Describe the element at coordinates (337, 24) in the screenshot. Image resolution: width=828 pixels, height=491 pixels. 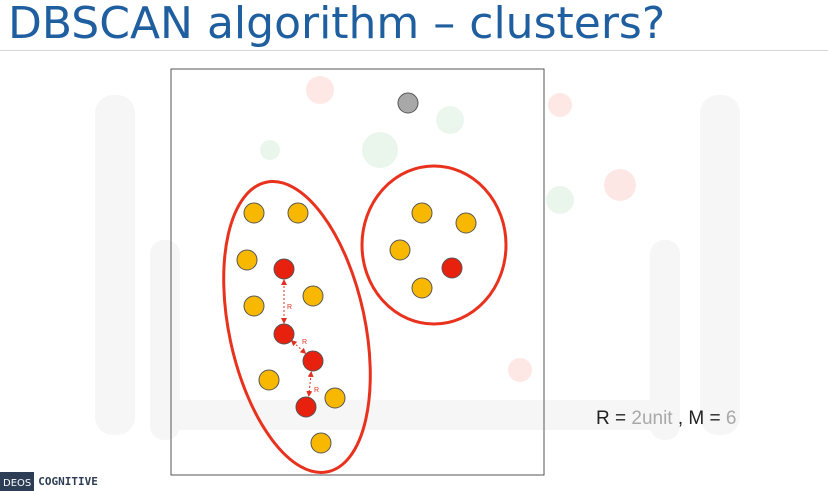
I see `slide-title: DBSCAN algorithm – clusters?` at that location.